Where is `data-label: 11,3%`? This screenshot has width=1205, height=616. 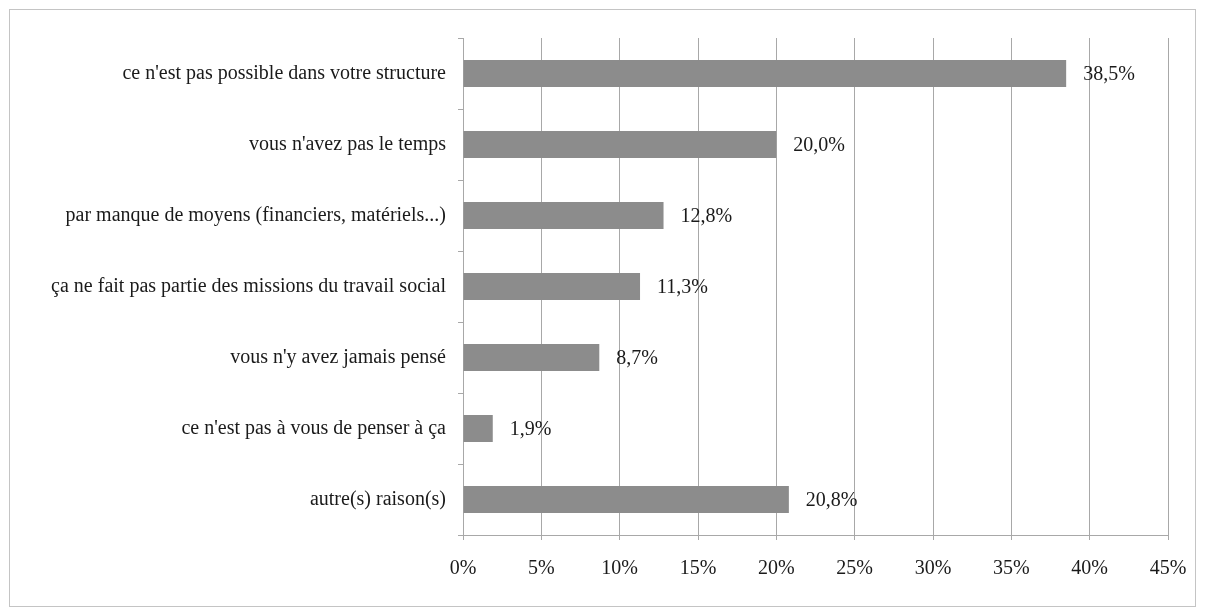 data-label: 11,3% is located at coordinates (682, 285).